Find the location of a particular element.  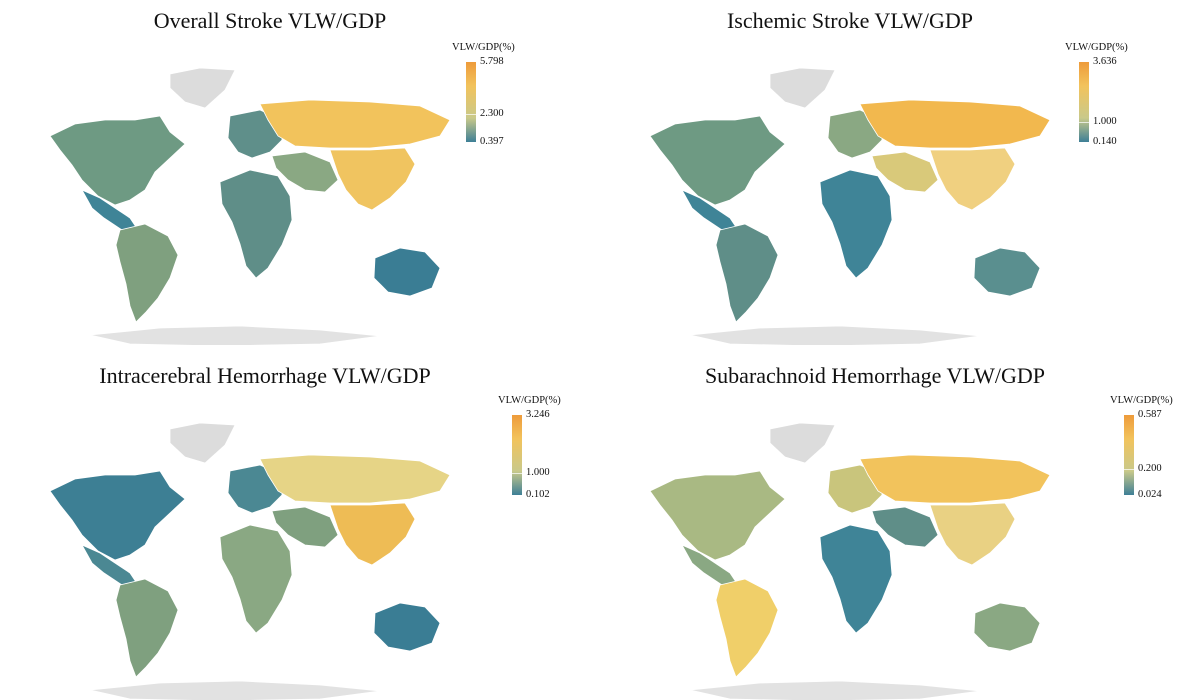

legend-tick-max: 5.798 is located at coordinates (492, 61).